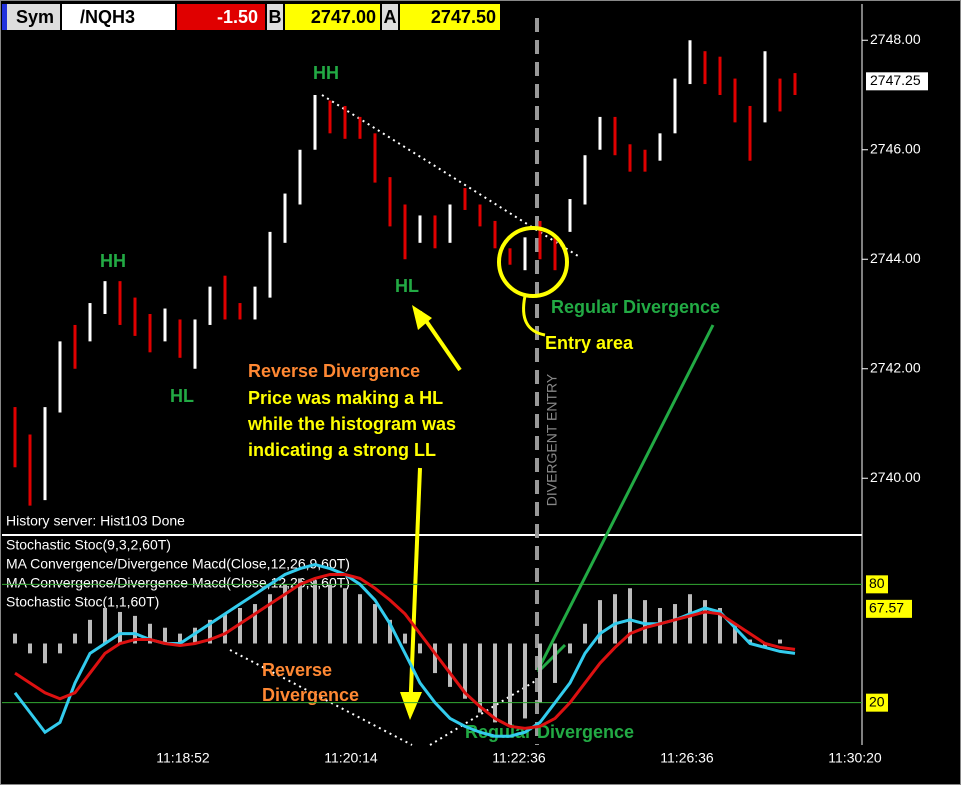  Describe the element at coordinates (533, 262) in the screenshot. I see `entry-circle` at that location.